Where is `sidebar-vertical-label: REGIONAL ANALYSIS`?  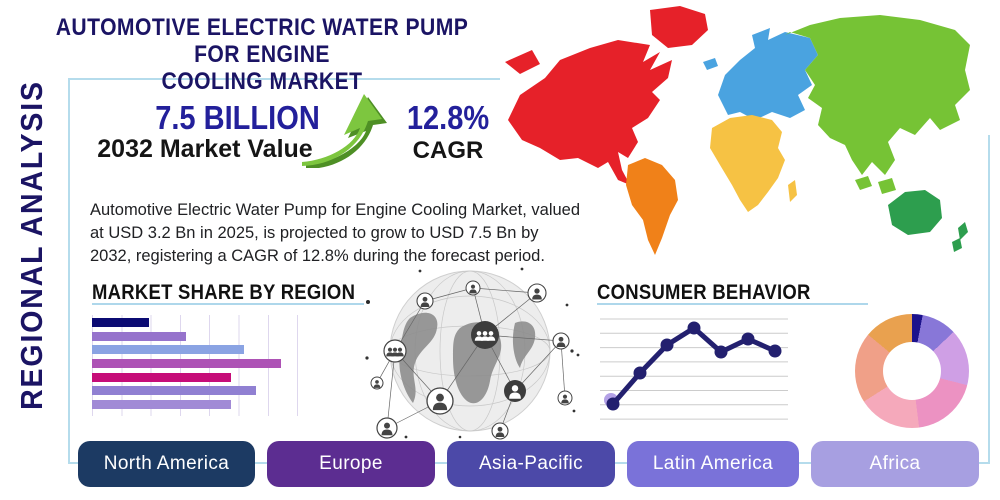
sidebar-vertical-label: REGIONAL ANALYSIS is located at coordinates (31, 245).